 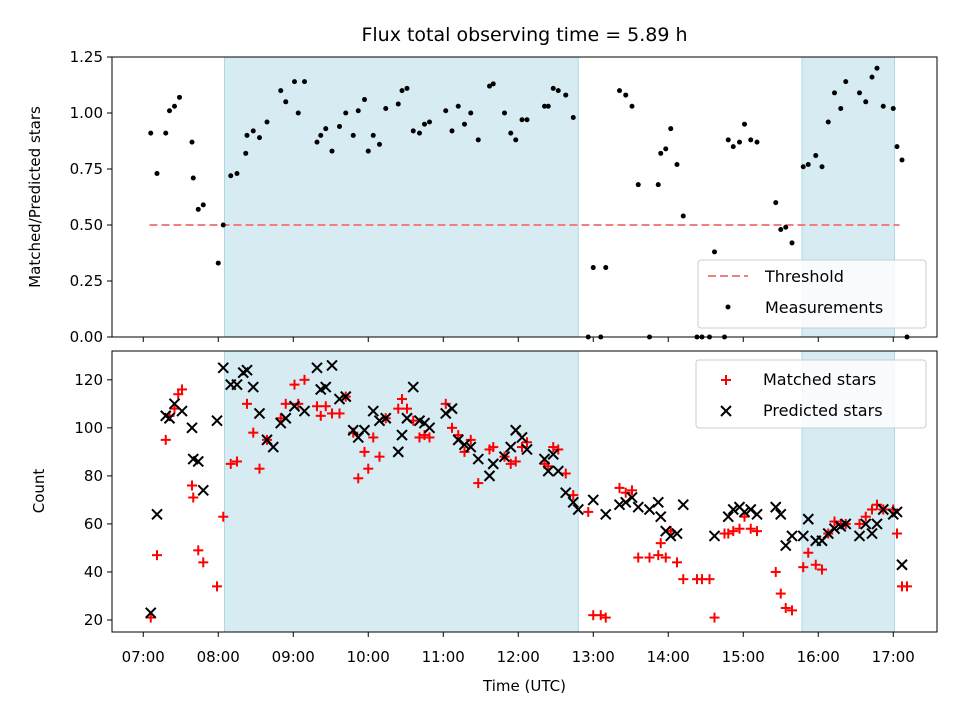 I want to click on bottom-ytick-label: 20, so click(x=93, y=620).